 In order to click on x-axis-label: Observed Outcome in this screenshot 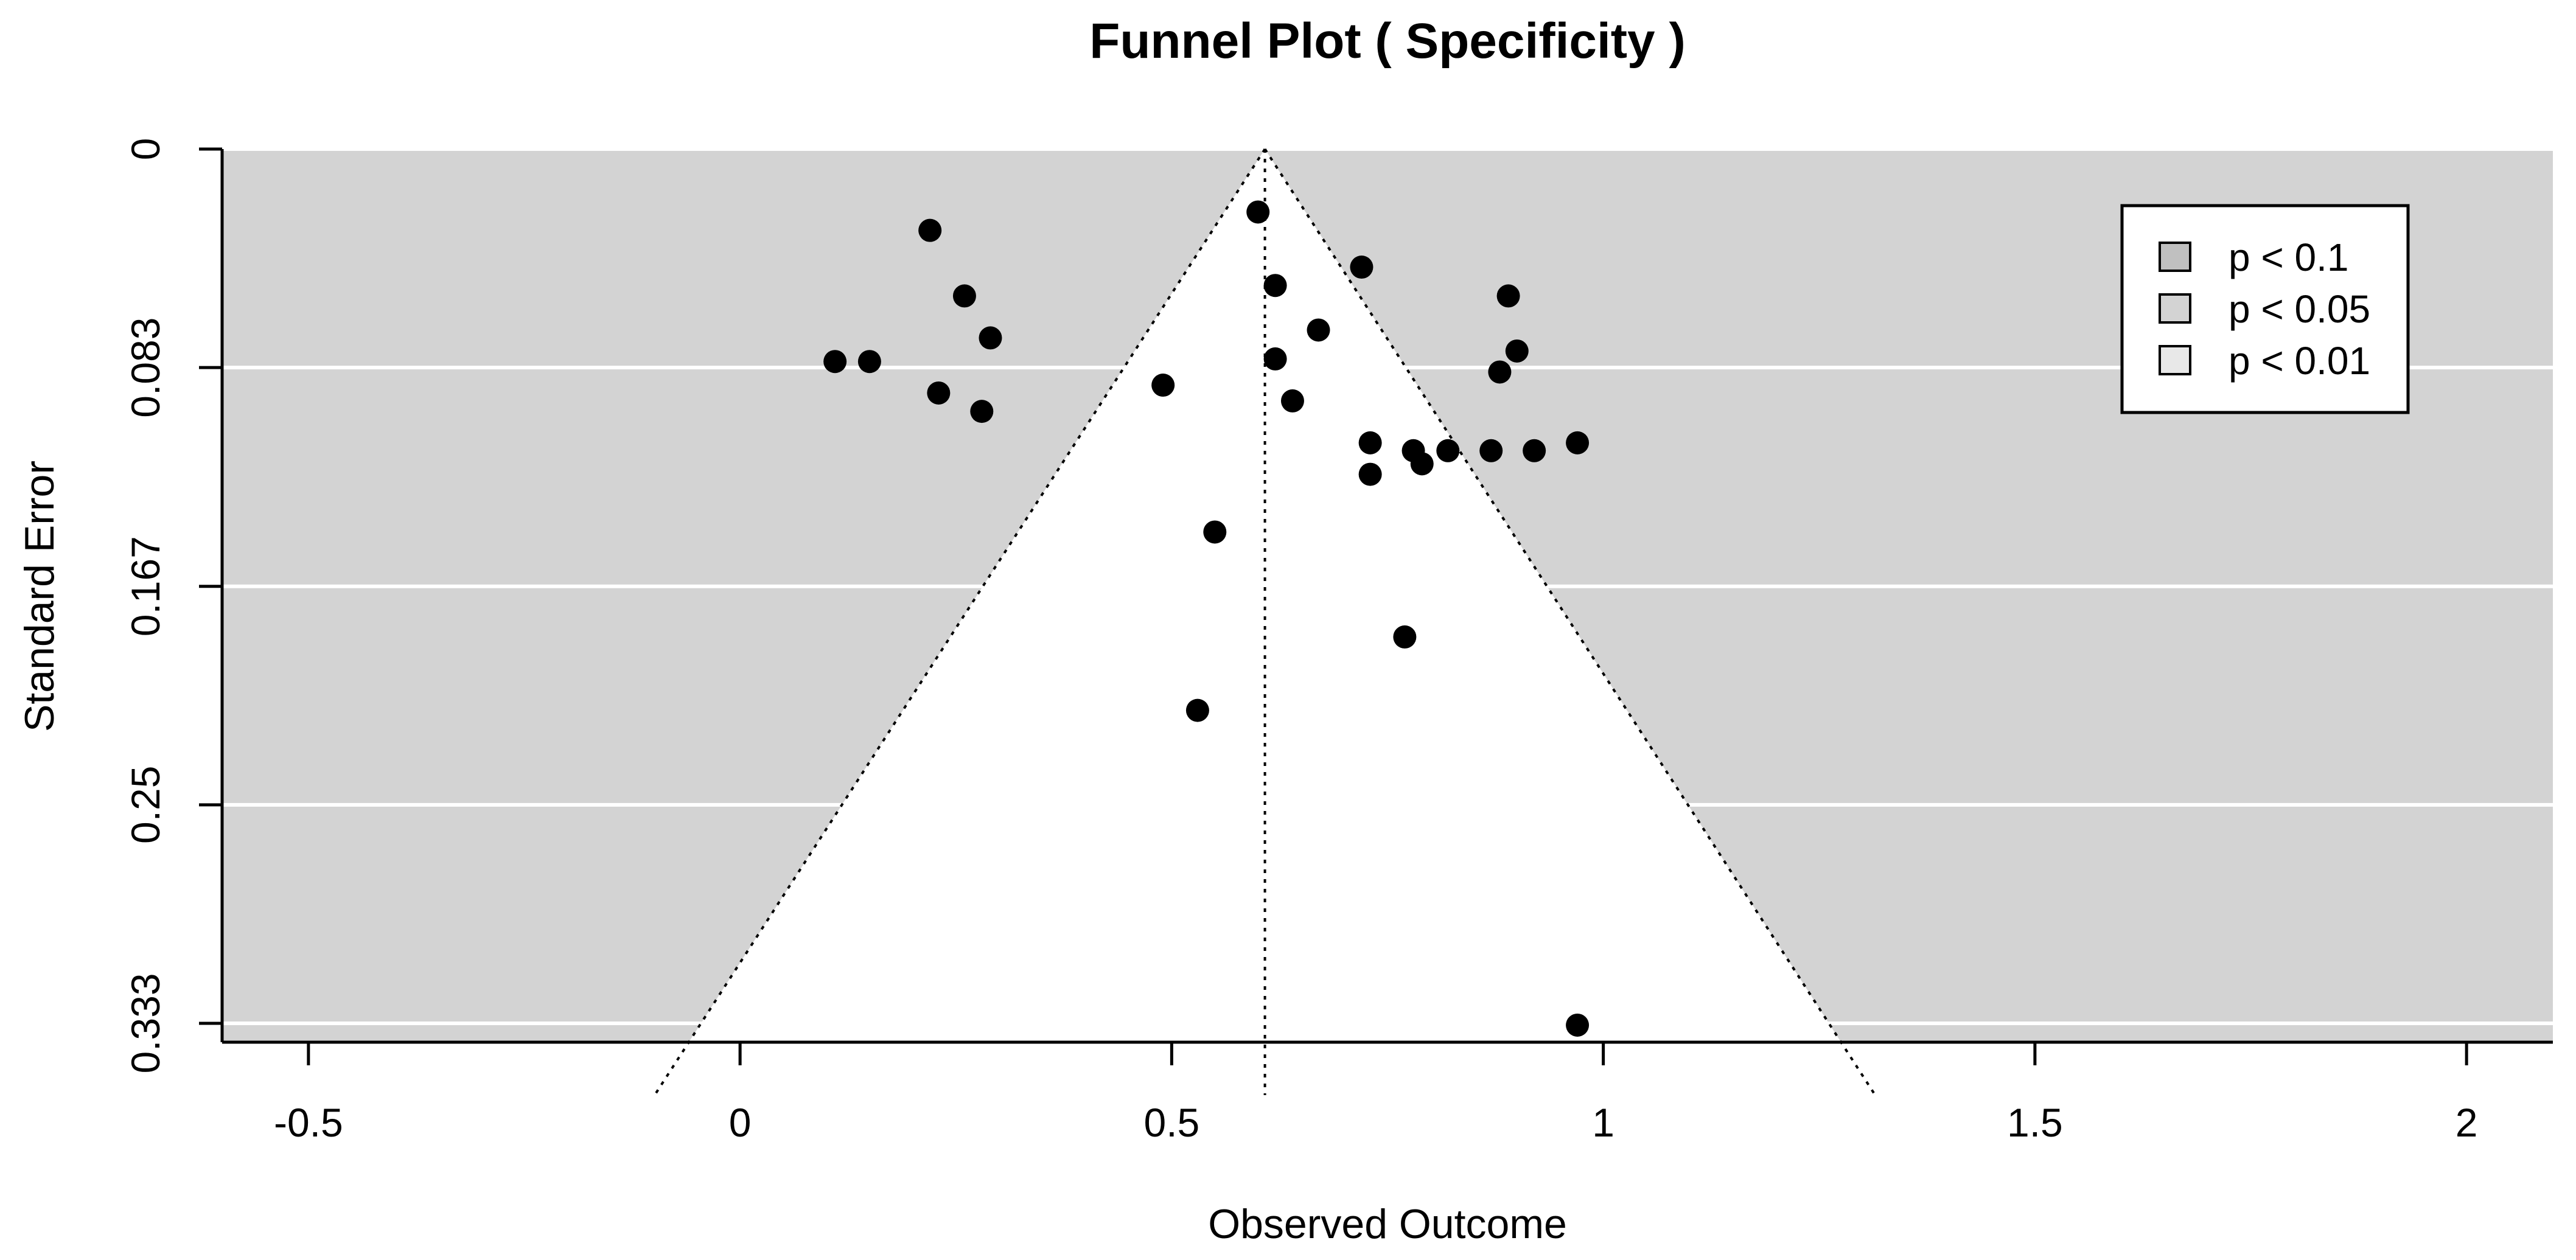, I will do `click(1387, 1224)`.